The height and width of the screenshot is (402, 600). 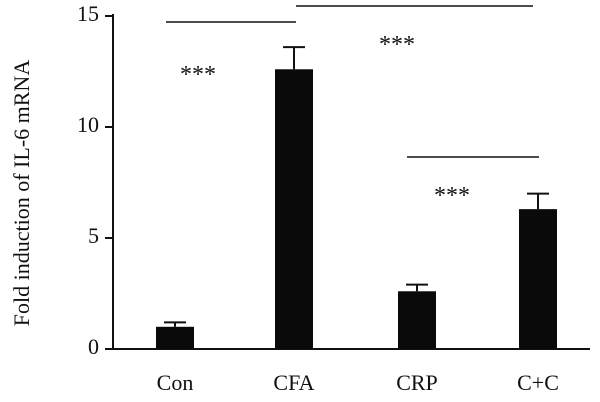 I want to click on x-tick-labels: Con CFA CRP C+C, so click(x=358, y=382).